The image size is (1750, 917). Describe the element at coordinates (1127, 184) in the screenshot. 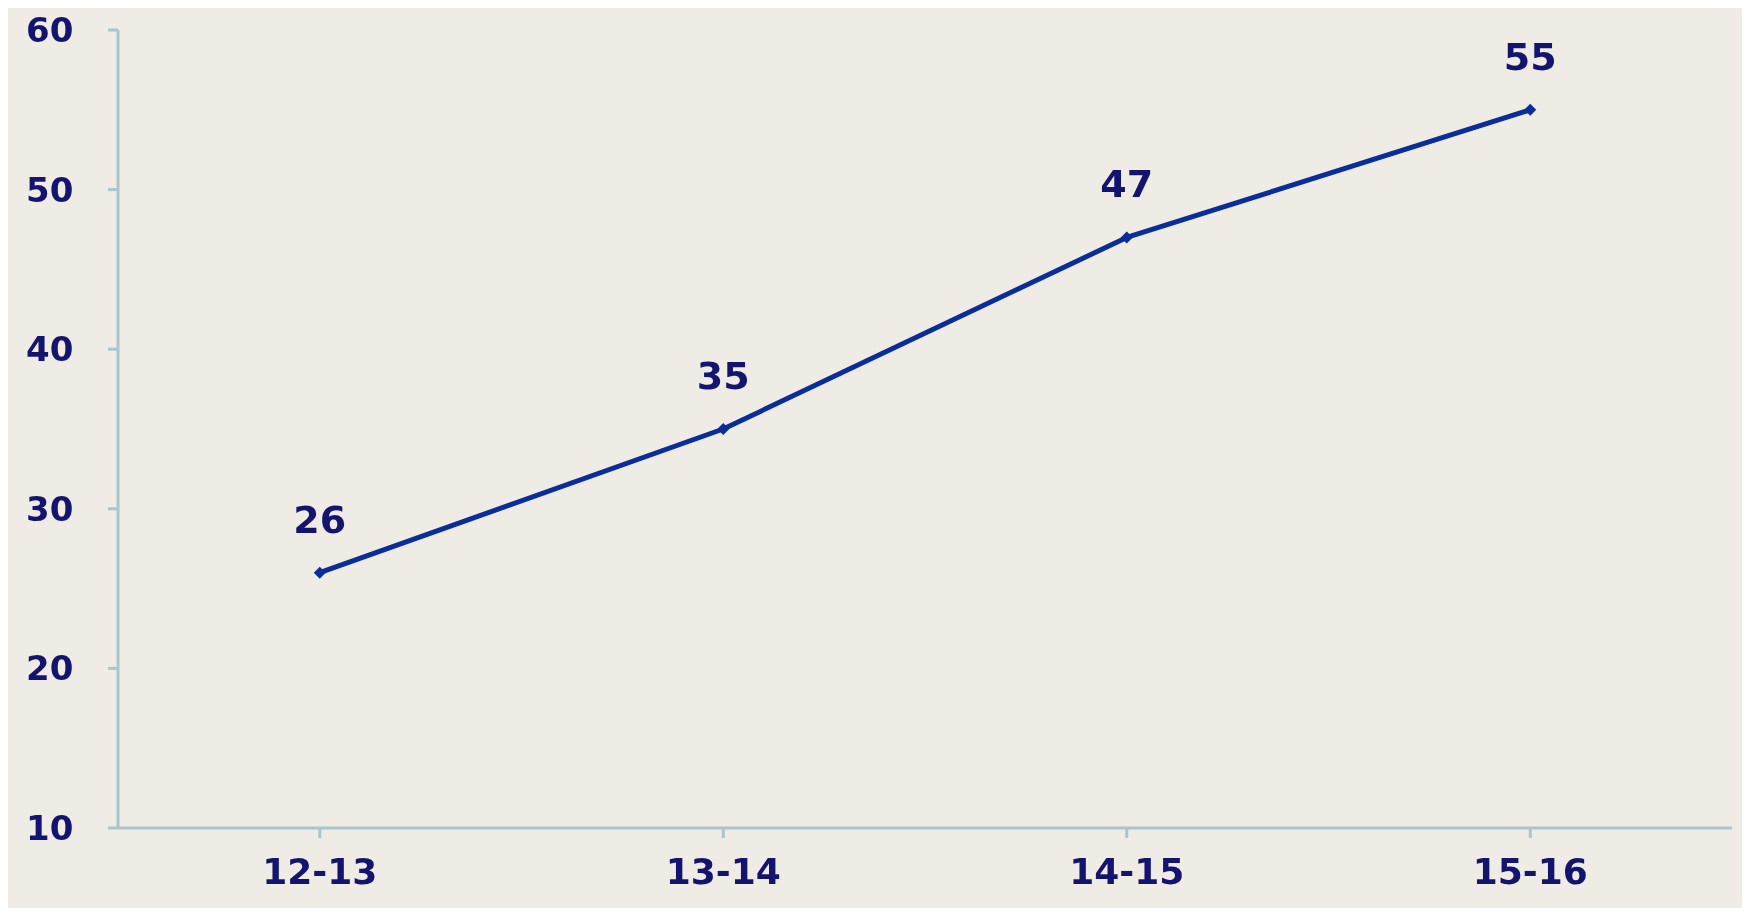

I see `data-label: 47` at that location.